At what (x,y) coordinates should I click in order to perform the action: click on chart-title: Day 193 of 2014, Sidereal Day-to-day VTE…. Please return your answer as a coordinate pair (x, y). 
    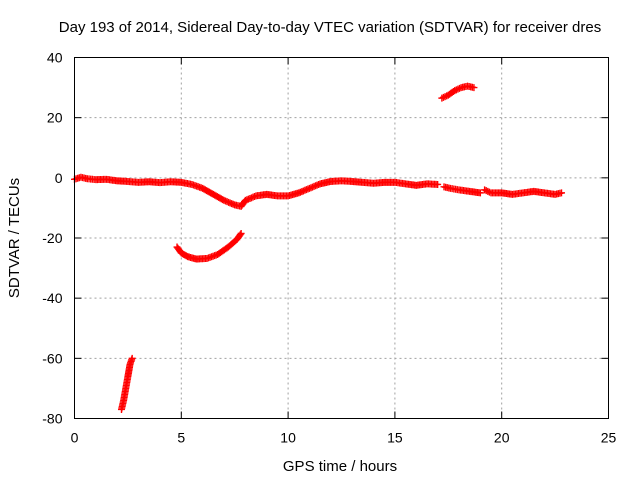
    Looking at the image, I should click on (330, 27).